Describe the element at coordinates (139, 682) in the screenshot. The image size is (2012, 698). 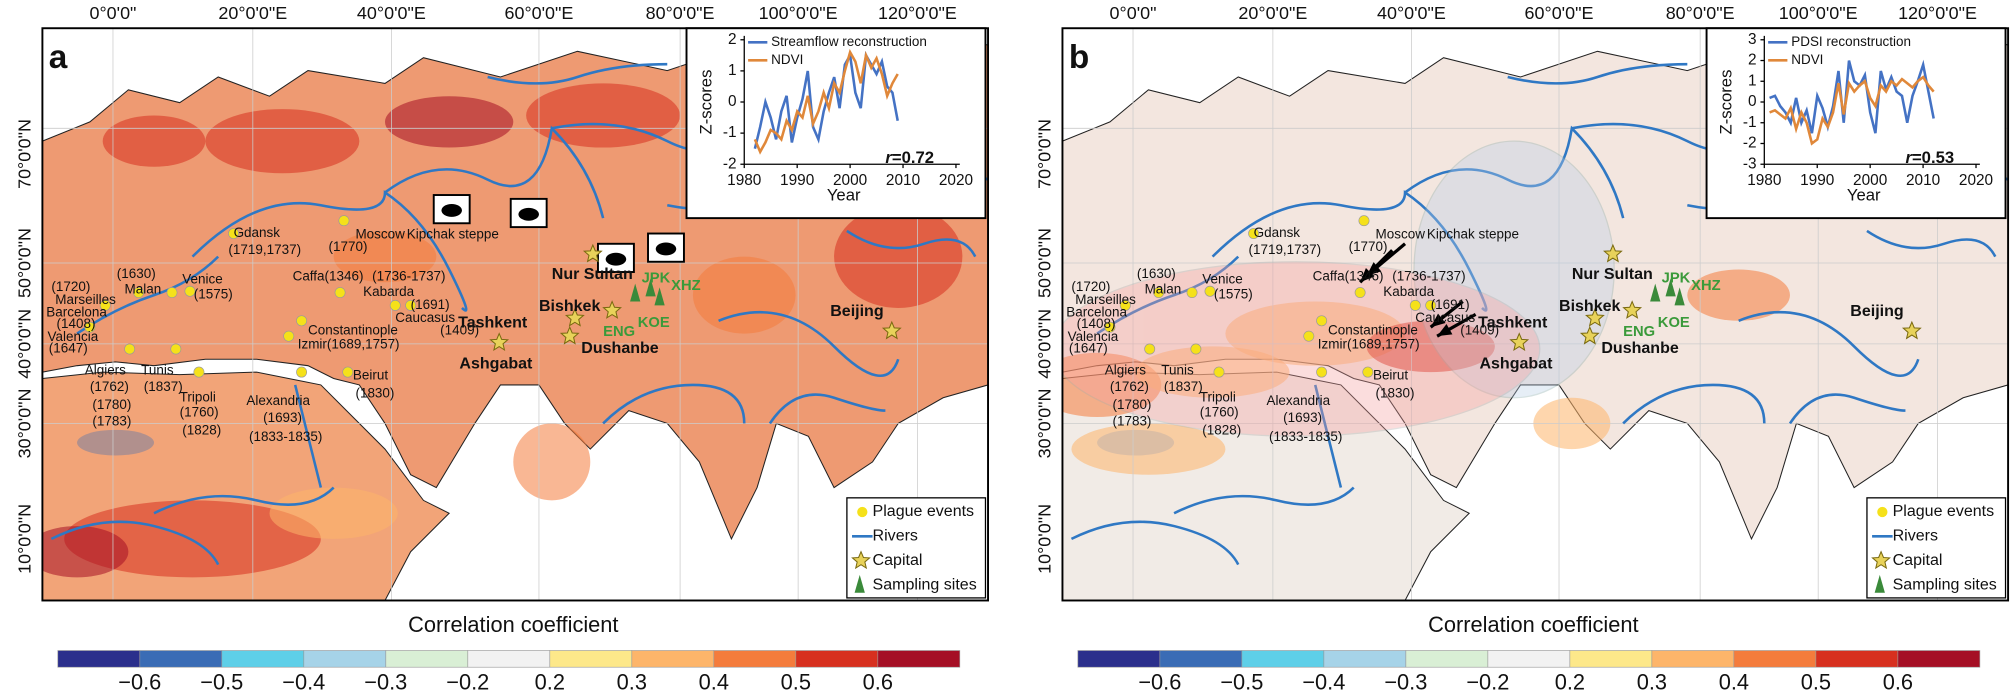
I see `colorbar-tick-label: −0.6` at that location.